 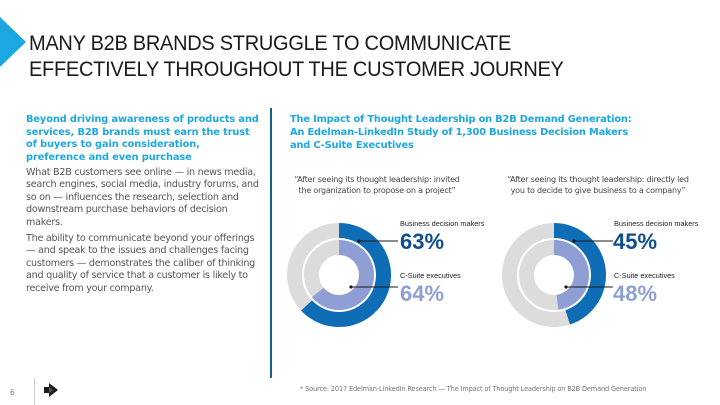 I want to click on chart-1-series-2-value: 64%, so click(x=422, y=293).